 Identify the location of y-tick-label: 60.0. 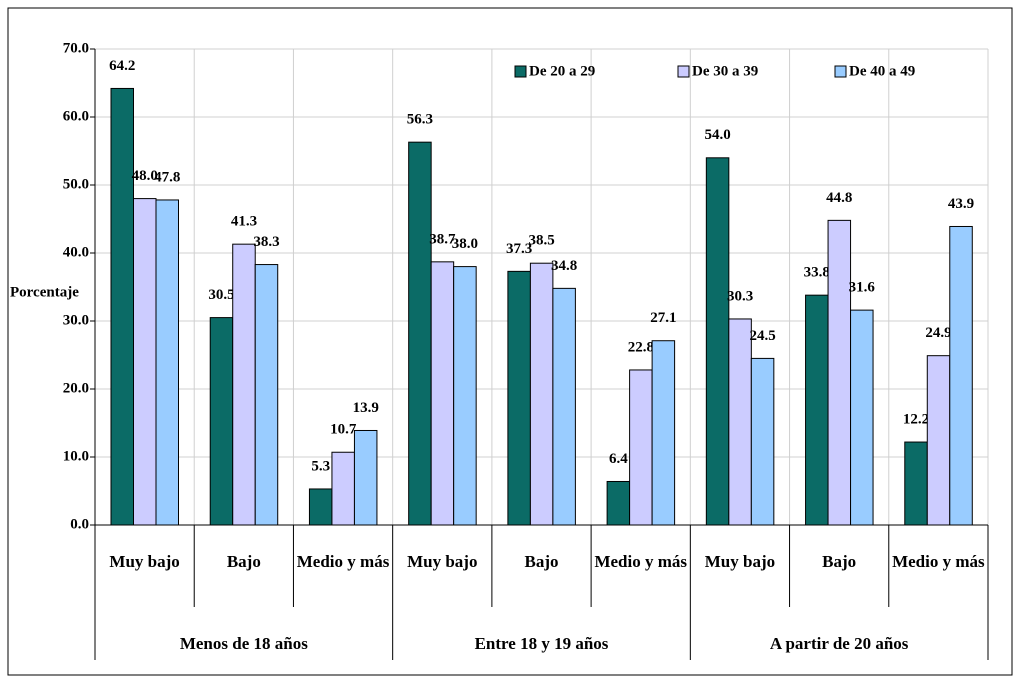
(76, 116).